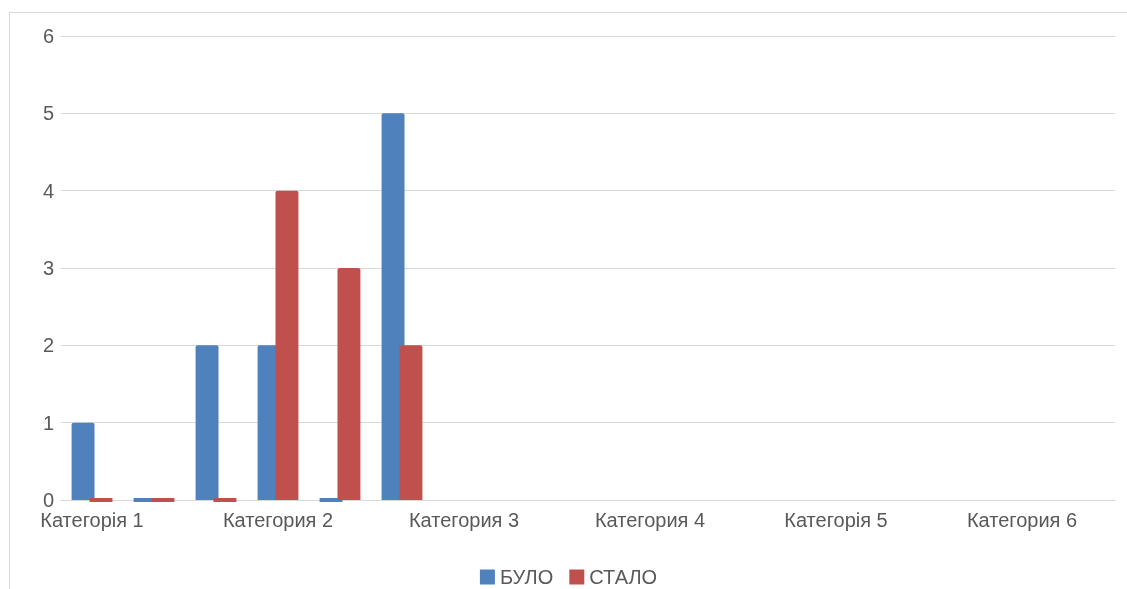 The image size is (1127, 589). What do you see at coordinates (464, 520) in the screenshot?
I see `x-tick-label: Категория 3` at bounding box center [464, 520].